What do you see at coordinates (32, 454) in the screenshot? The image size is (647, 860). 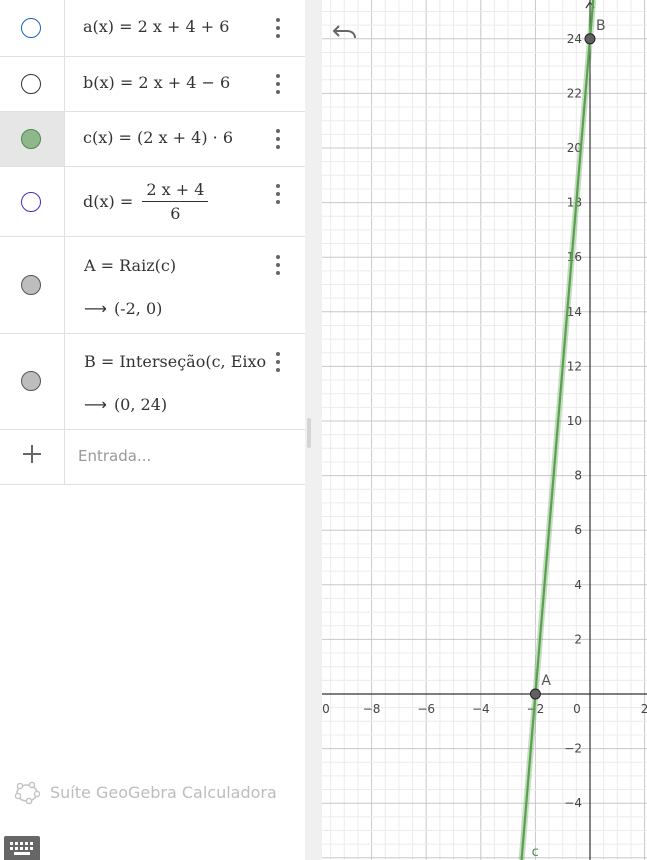 I see `plus-icon` at bounding box center [32, 454].